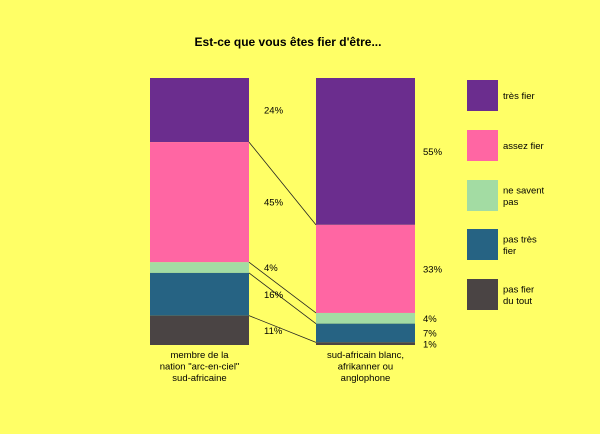 The width and height of the screenshot is (600, 434). I want to click on legend-swatch-pas-fier-du-tout, so click(482, 294).